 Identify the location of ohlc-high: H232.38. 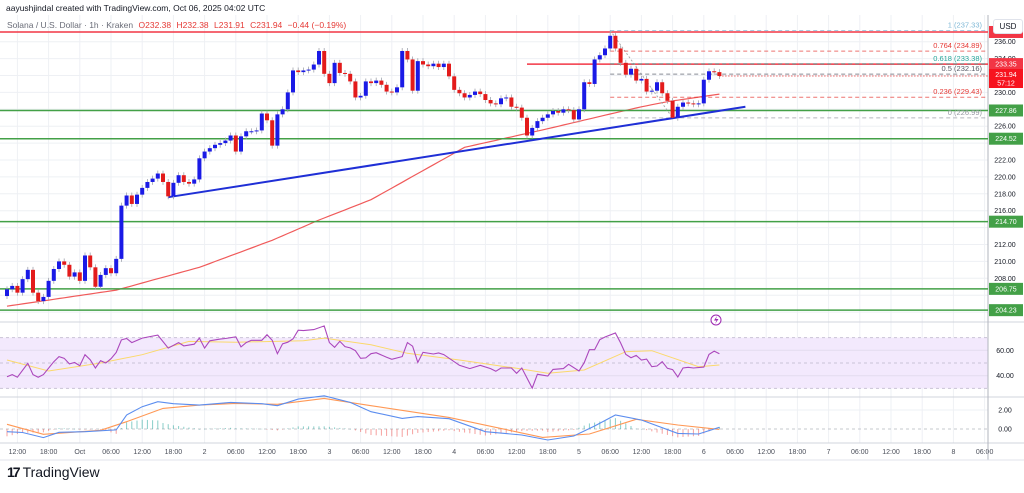
(192, 25).